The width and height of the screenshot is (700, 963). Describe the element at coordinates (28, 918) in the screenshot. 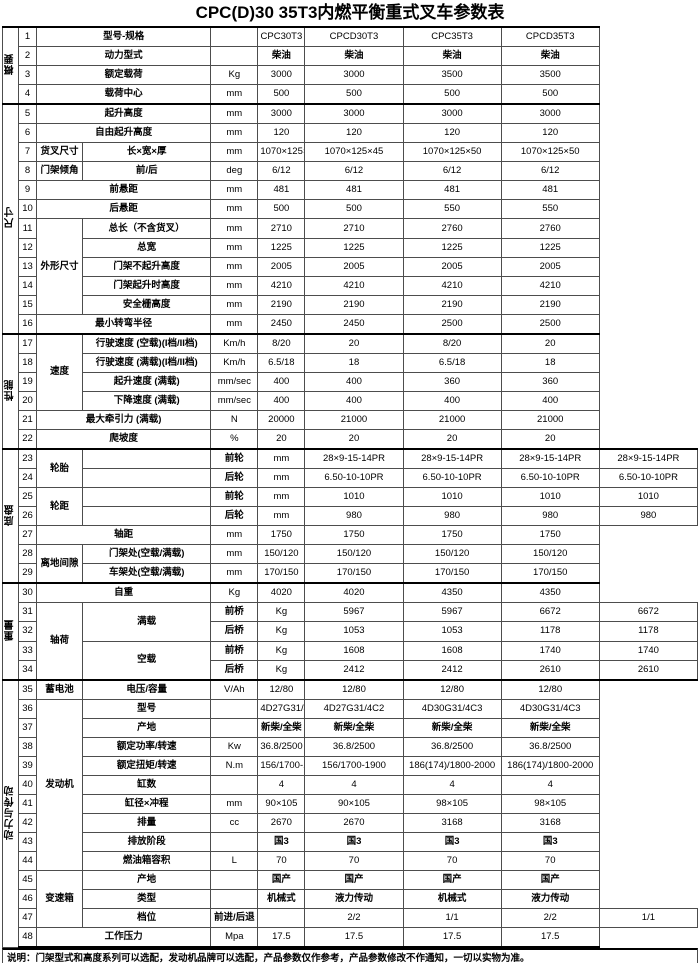

I see `row-number: 47` at that location.